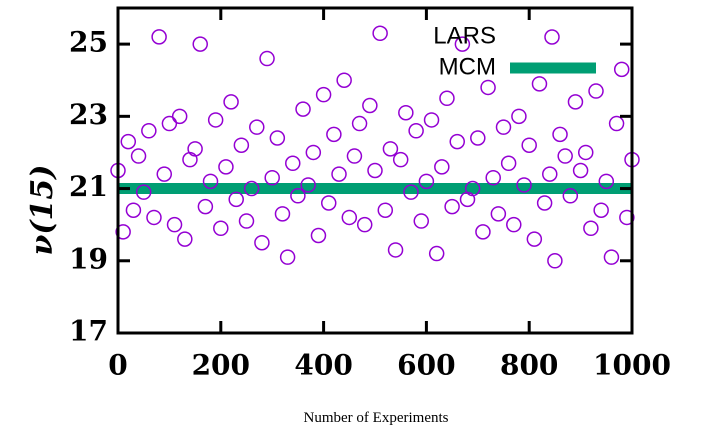 The width and height of the screenshot is (710, 434). Describe the element at coordinates (529, 365) in the screenshot. I see `x-tick-label: 800` at that location.